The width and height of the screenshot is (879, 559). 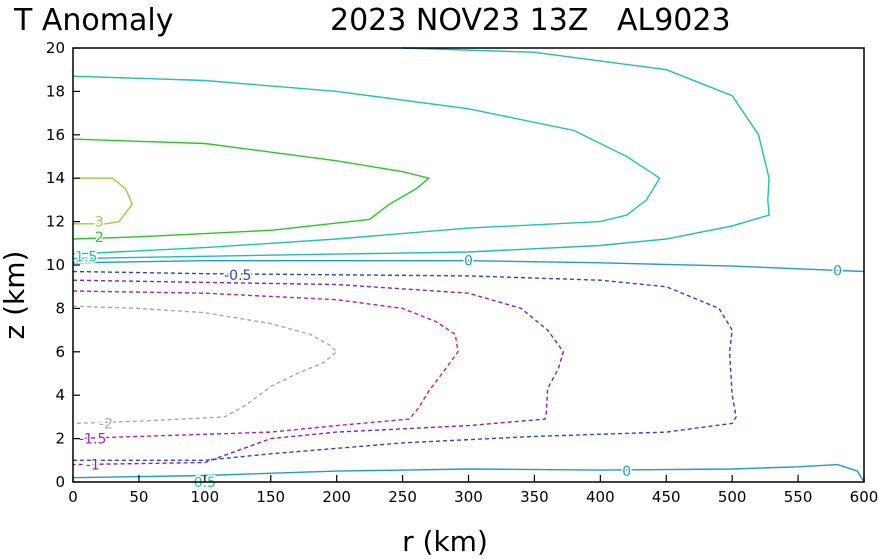 I want to click on x-tick-label-8: 400, so click(x=600, y=497).